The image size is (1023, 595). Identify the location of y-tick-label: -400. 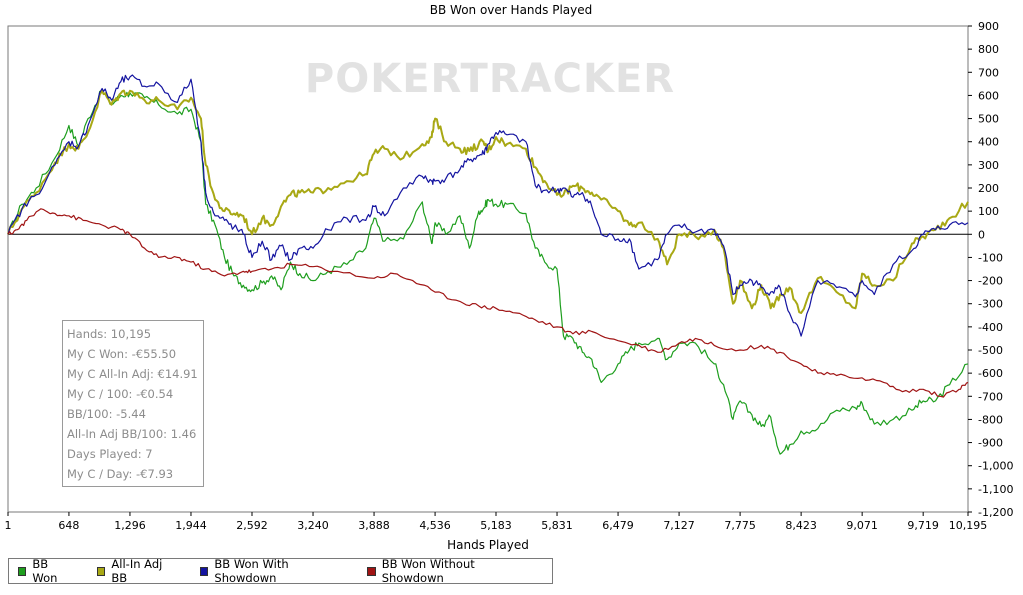
(990, 327).